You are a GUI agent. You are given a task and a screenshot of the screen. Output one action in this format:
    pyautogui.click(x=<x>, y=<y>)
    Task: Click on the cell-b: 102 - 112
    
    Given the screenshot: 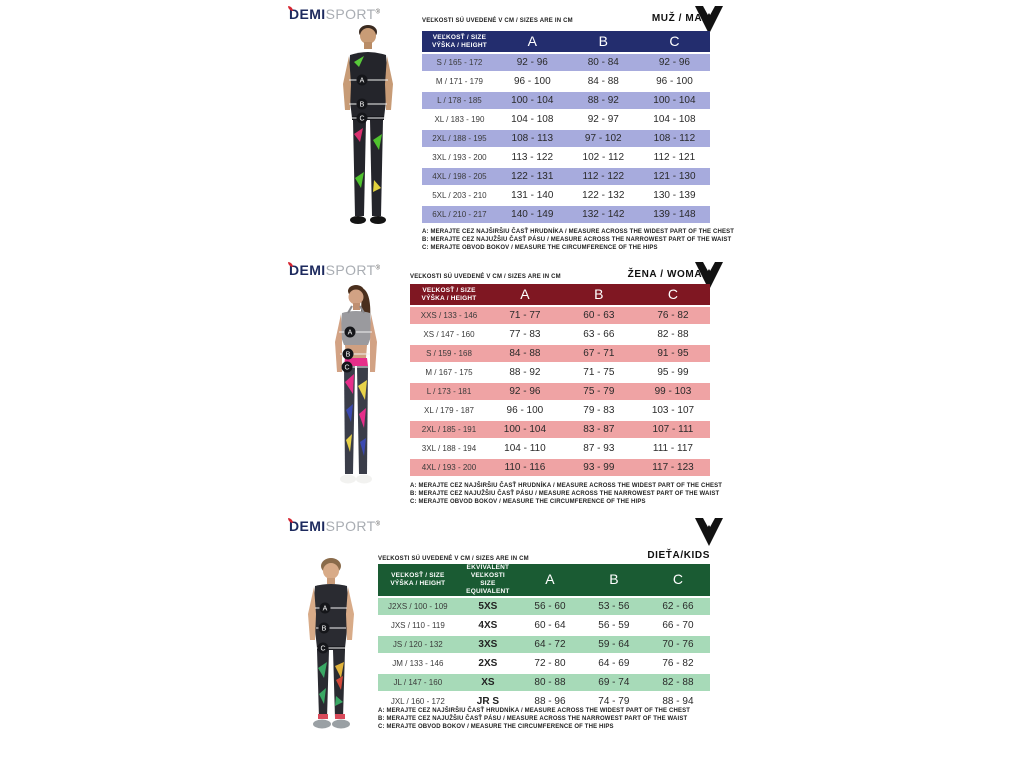 What is the action you would take?
    pyautogui.click(x=603, y=157)
    